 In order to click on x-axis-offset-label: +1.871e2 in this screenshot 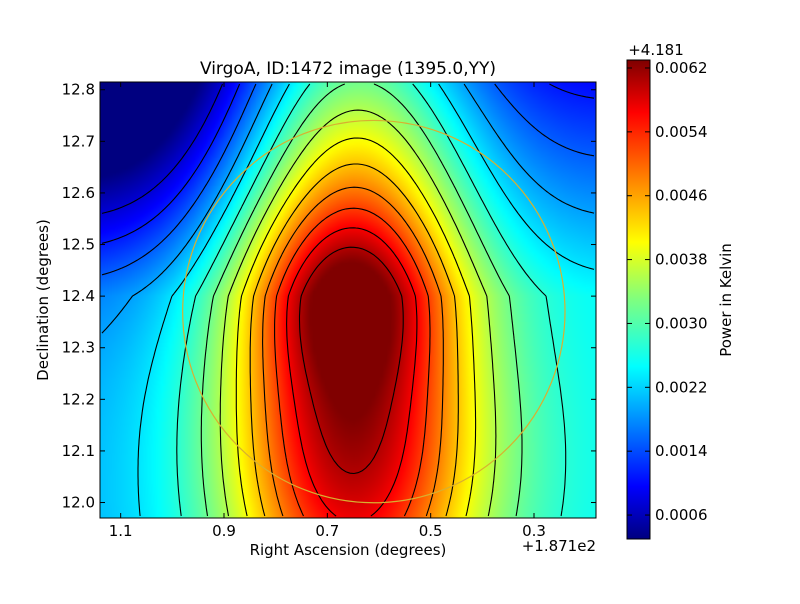, I will do `click(559, 546)`.